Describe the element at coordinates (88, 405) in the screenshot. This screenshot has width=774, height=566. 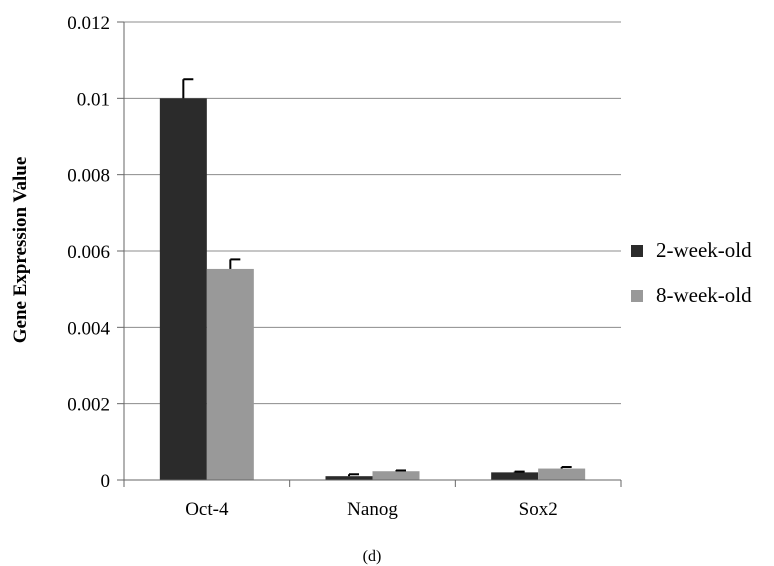
I see `y-tick-label: 0.002` at that location.